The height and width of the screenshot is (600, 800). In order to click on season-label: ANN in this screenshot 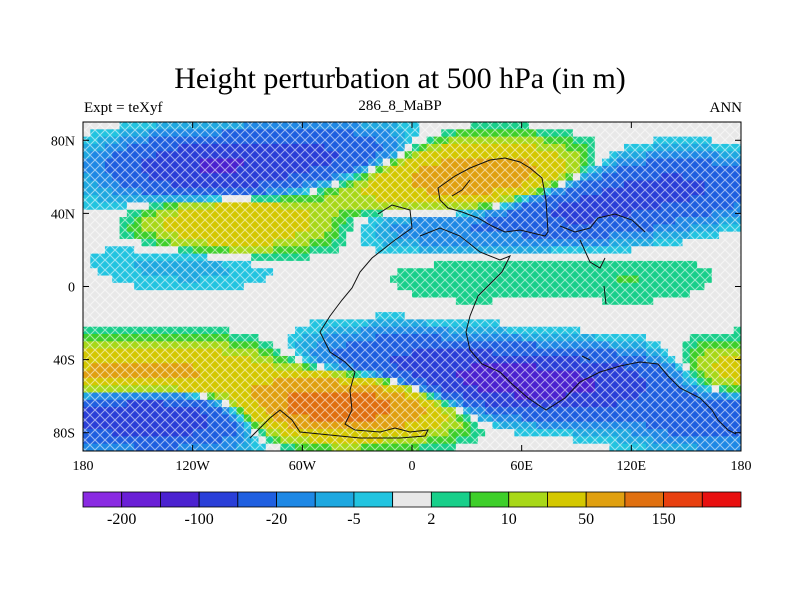, I will do `click(726, 108)`.